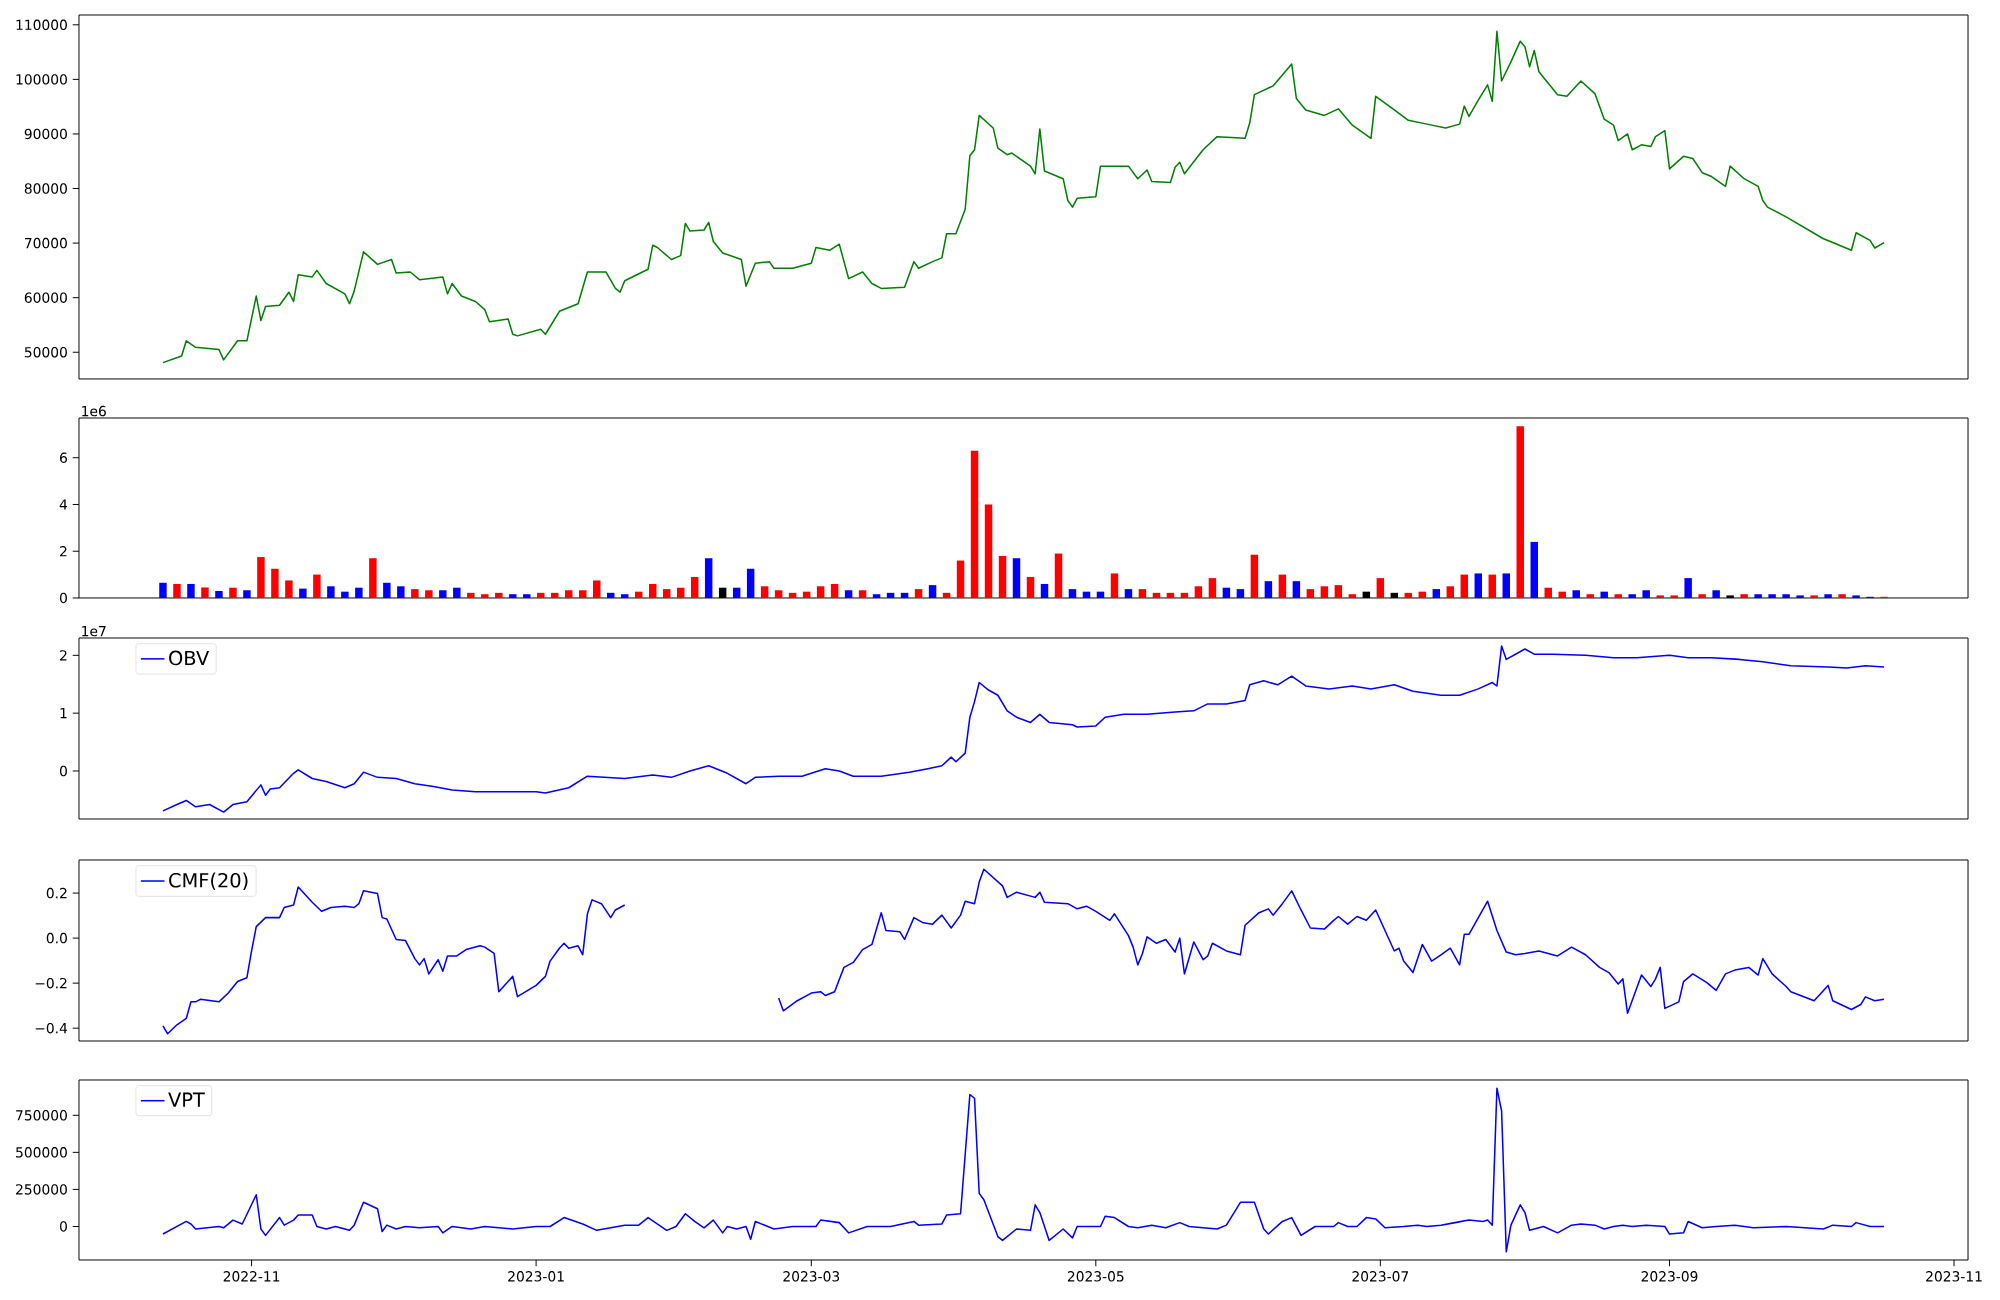 This screenshot has width=2000, height=1300. What do you see at coordinates (1095, 1276) in the screenshot?
I see `x-tick-label: 2023-05` at bounding box center [1095, 1276].